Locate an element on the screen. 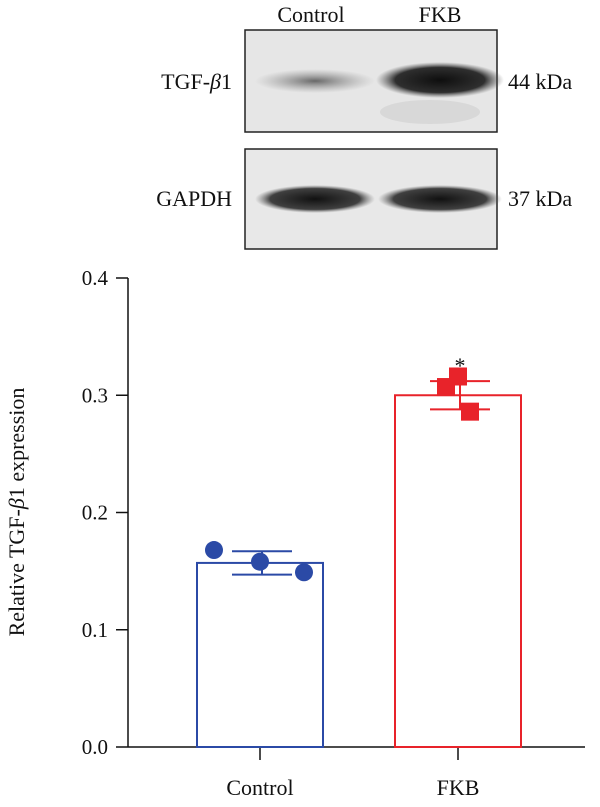 The width and height of the screenshot is (600, 807). y-tick-label: 0.2 is located at coordinates (95, 513).